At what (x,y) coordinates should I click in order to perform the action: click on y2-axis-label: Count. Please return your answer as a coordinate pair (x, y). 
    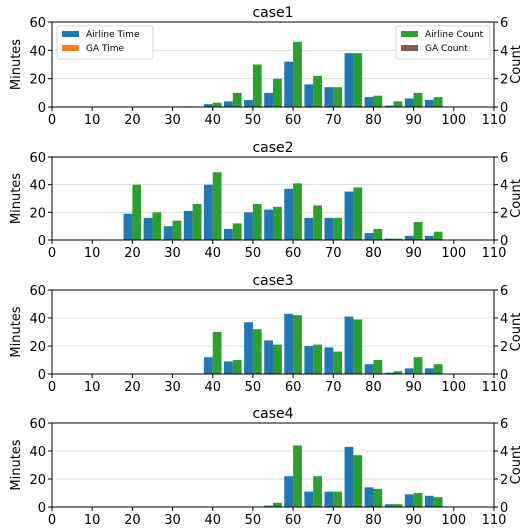
    Looking at the image, I should click on (516, 64).